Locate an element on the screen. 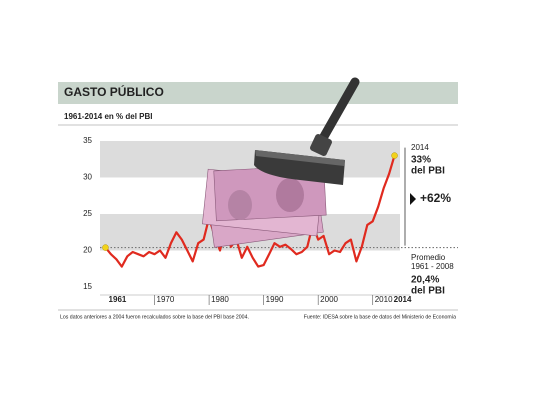 This screenshot has width=540, height=405. y-tick-label: 20 is located at coordinates (87, 250).